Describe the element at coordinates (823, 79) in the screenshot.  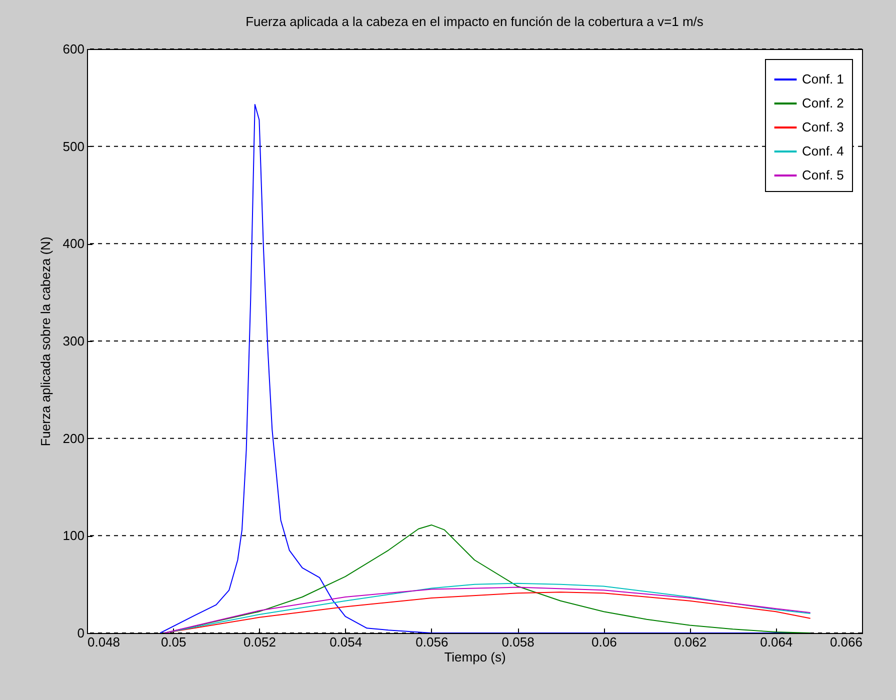
I see `legend-label: Conf. 1` at that location.